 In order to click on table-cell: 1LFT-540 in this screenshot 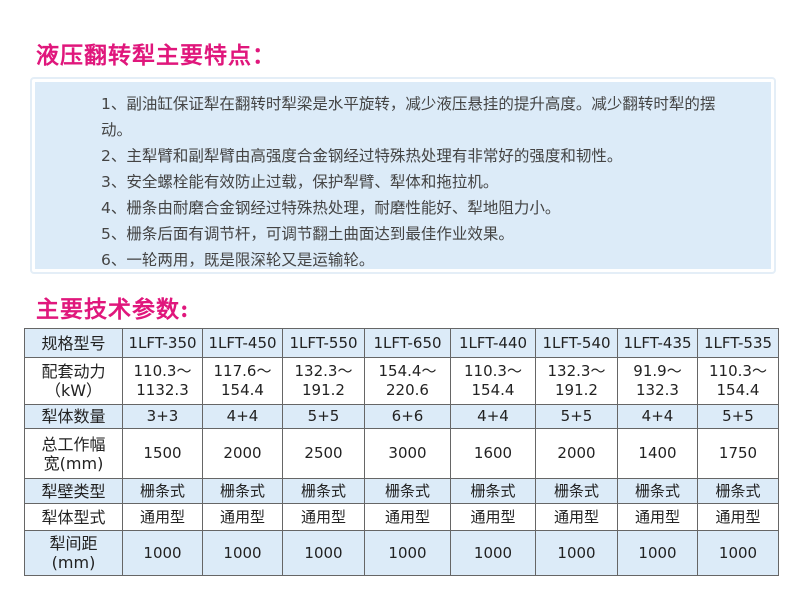, I will do `click(576, 343)`.